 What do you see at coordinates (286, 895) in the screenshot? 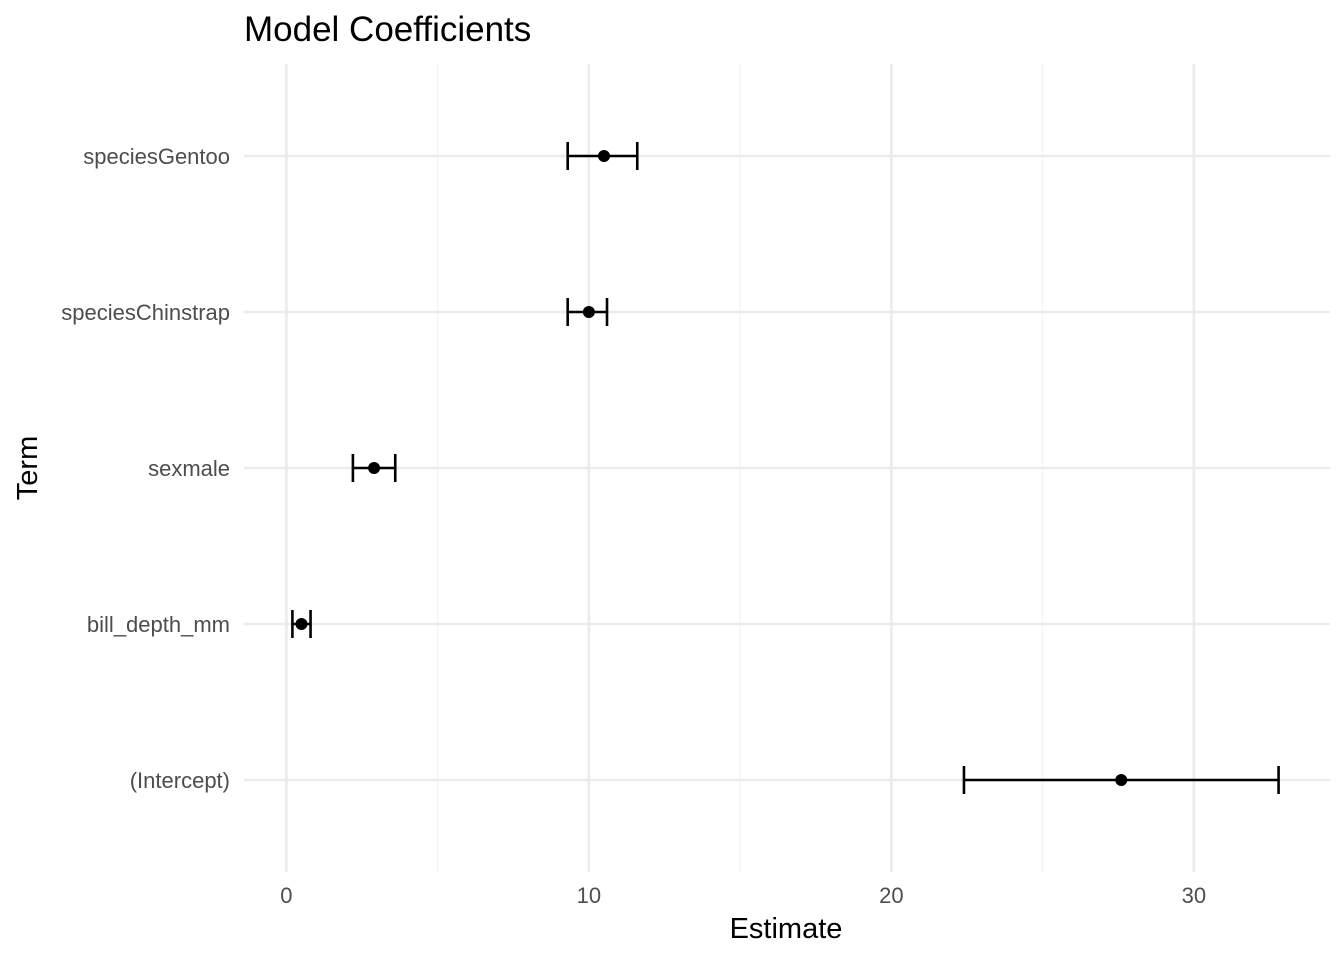
I see `x-tick-label: 0` at bounding box center [286, 895].